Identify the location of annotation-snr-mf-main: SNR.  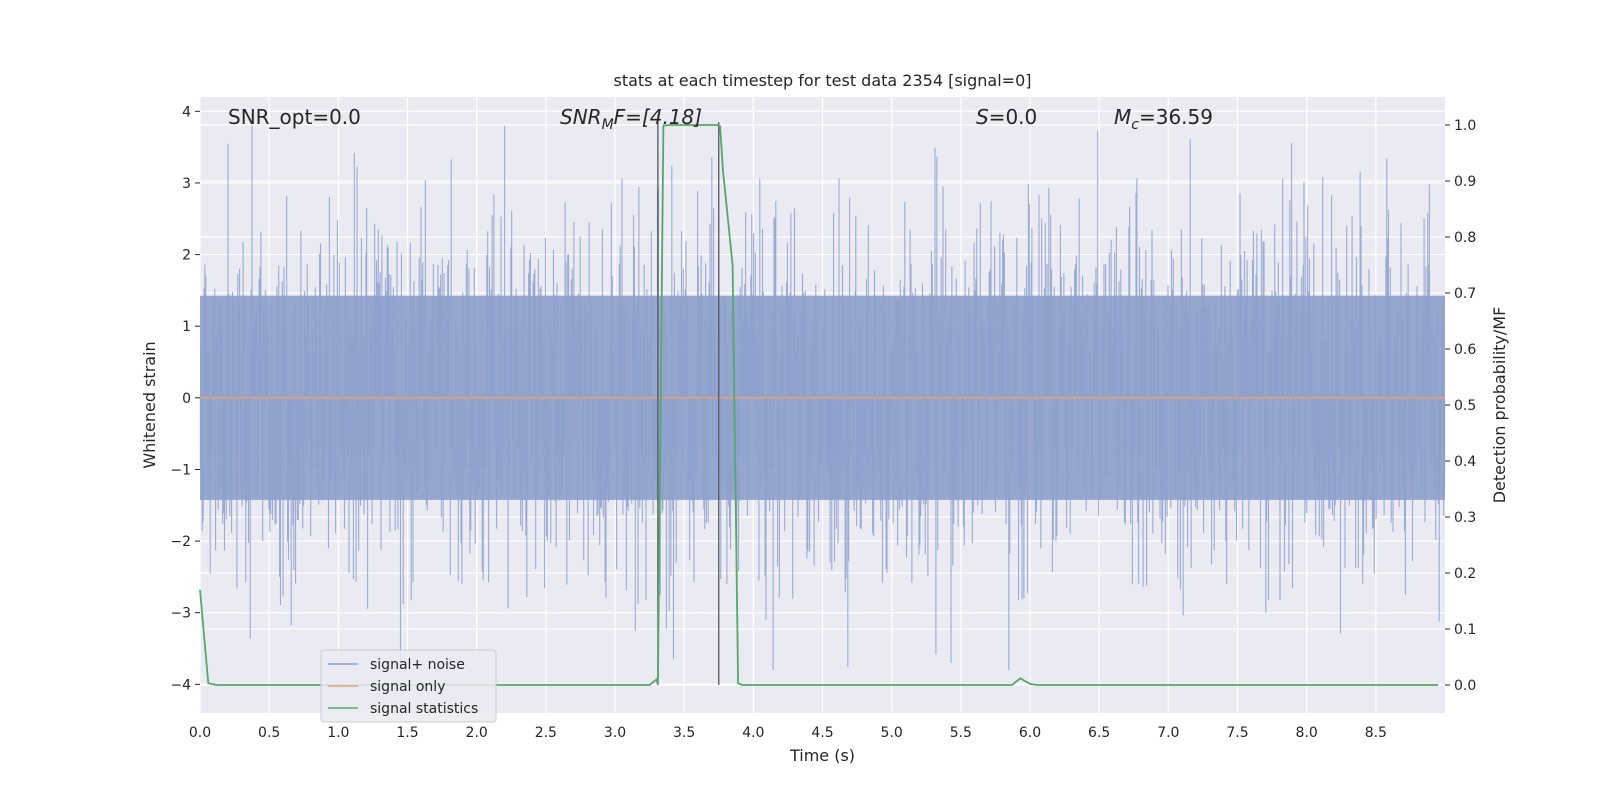
(581, 117).